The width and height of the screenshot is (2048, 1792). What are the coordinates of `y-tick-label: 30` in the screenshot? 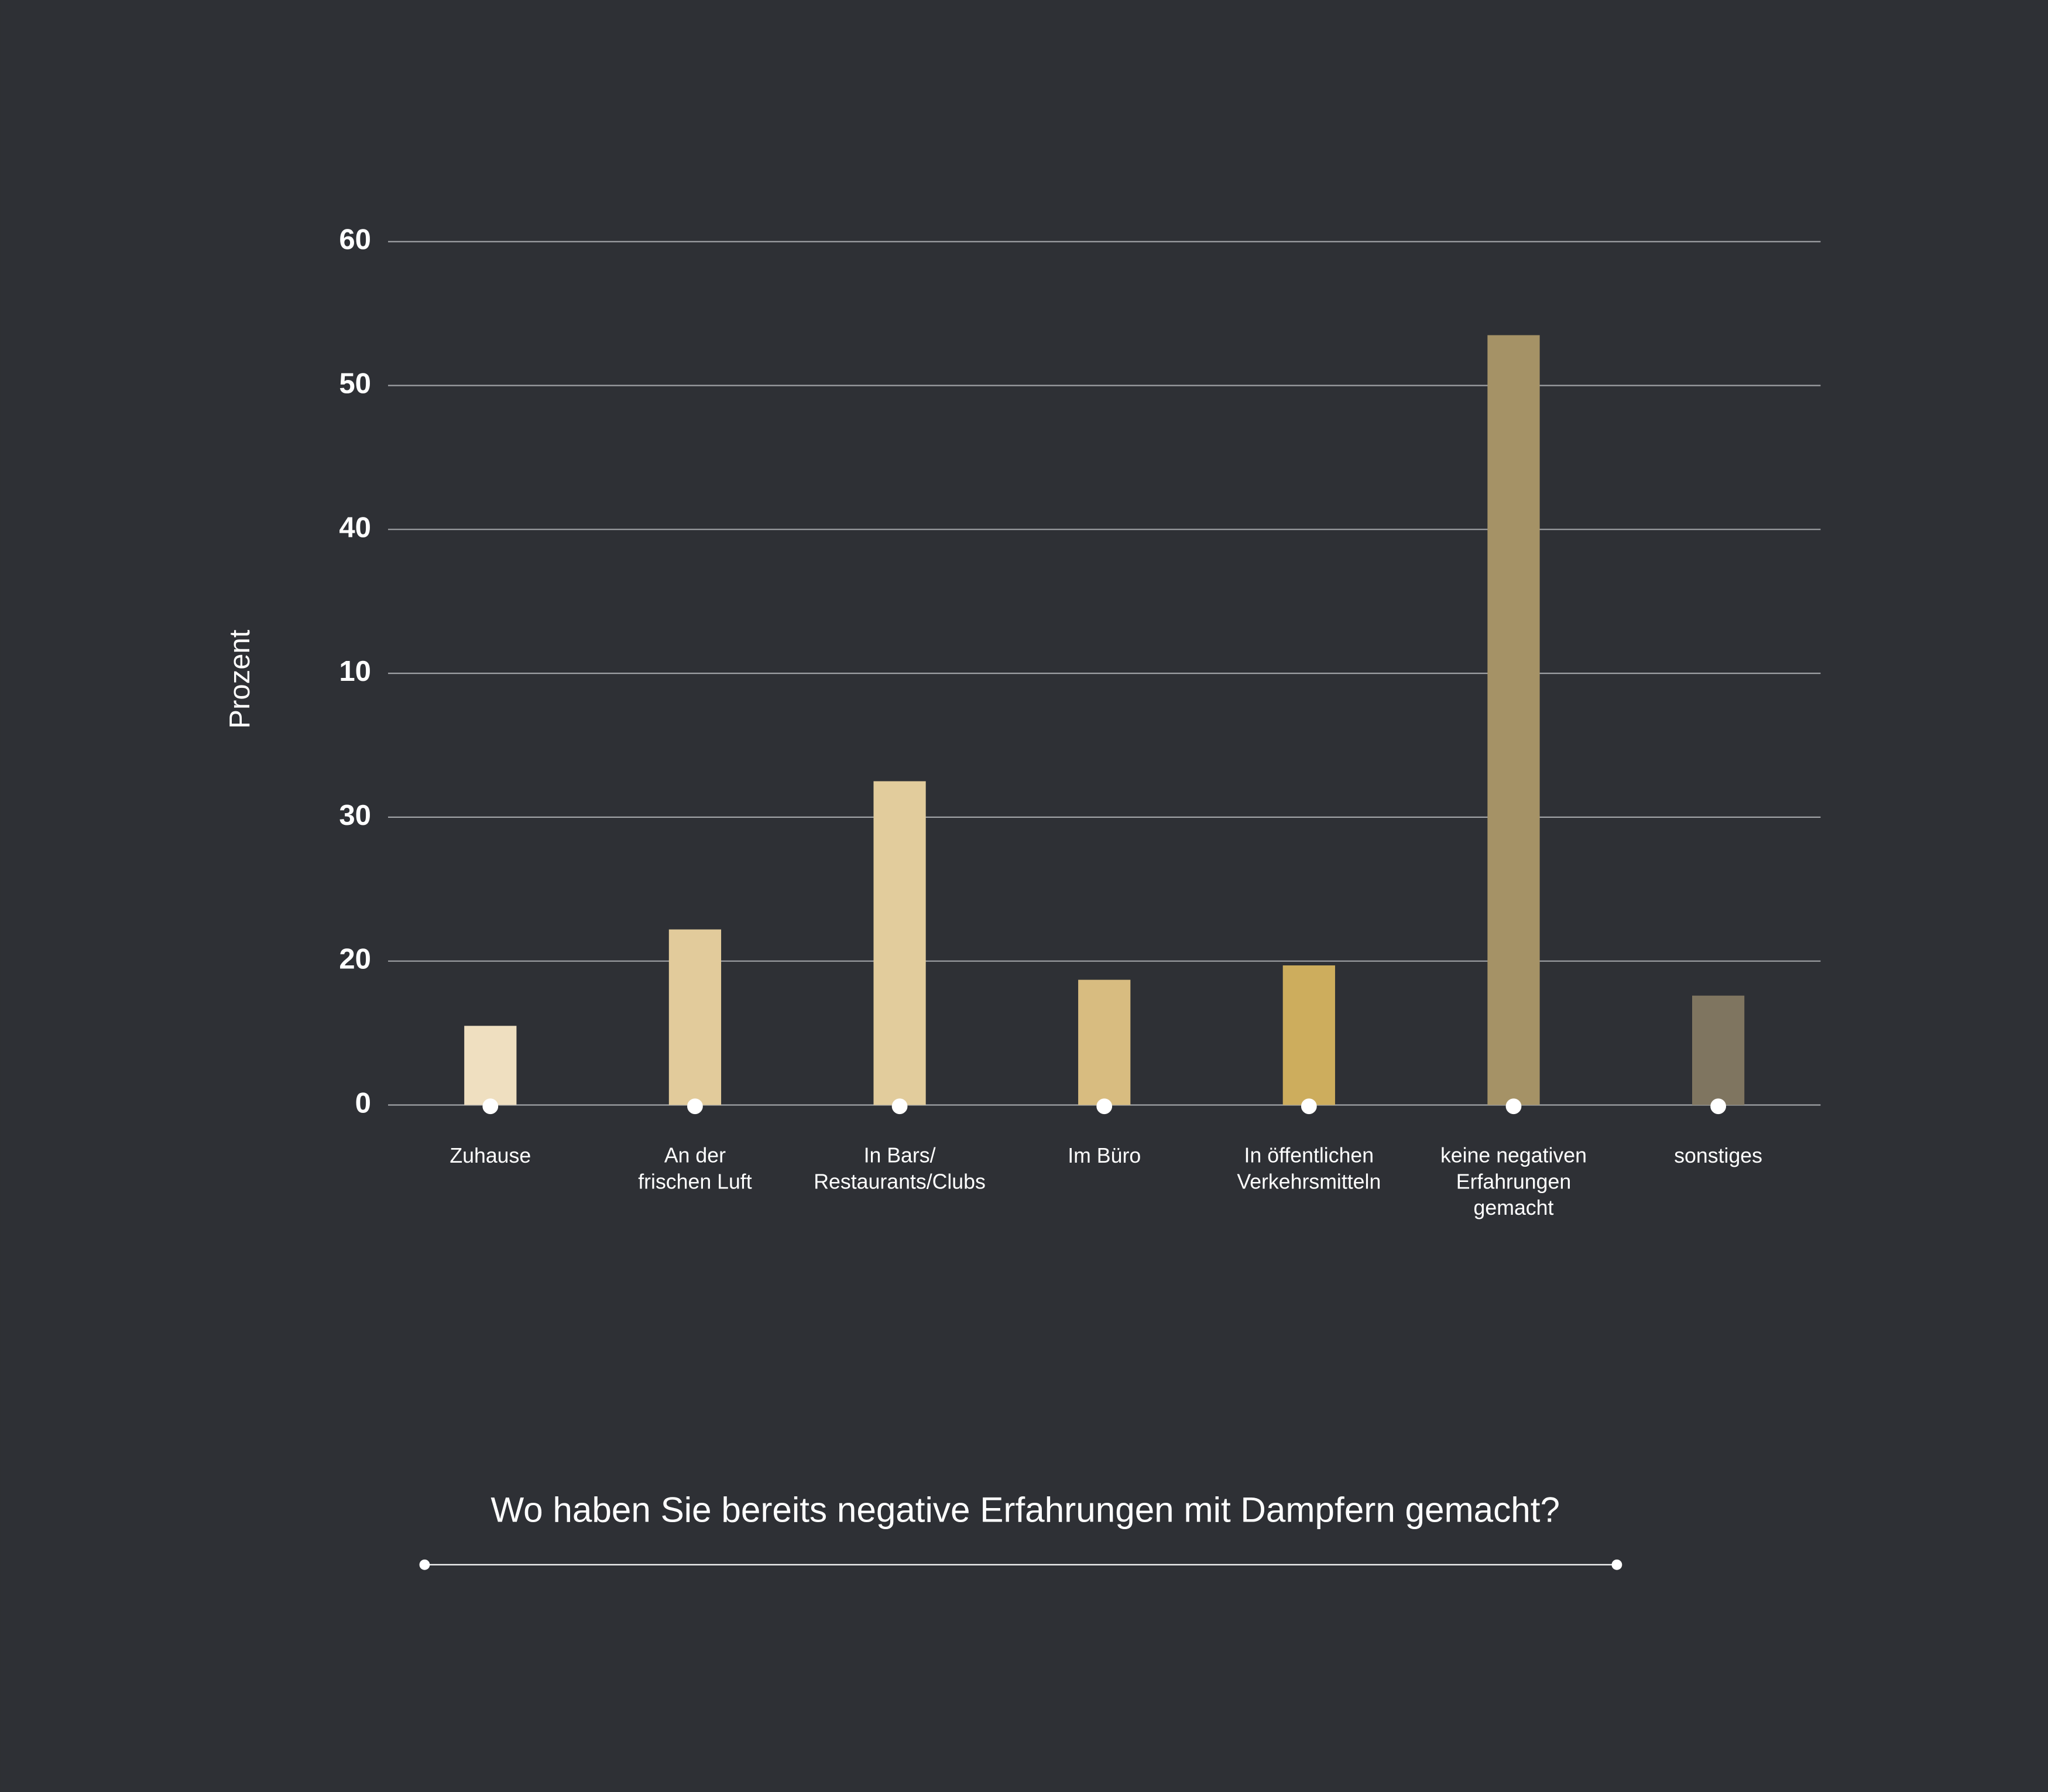 It's located at (355, 815).